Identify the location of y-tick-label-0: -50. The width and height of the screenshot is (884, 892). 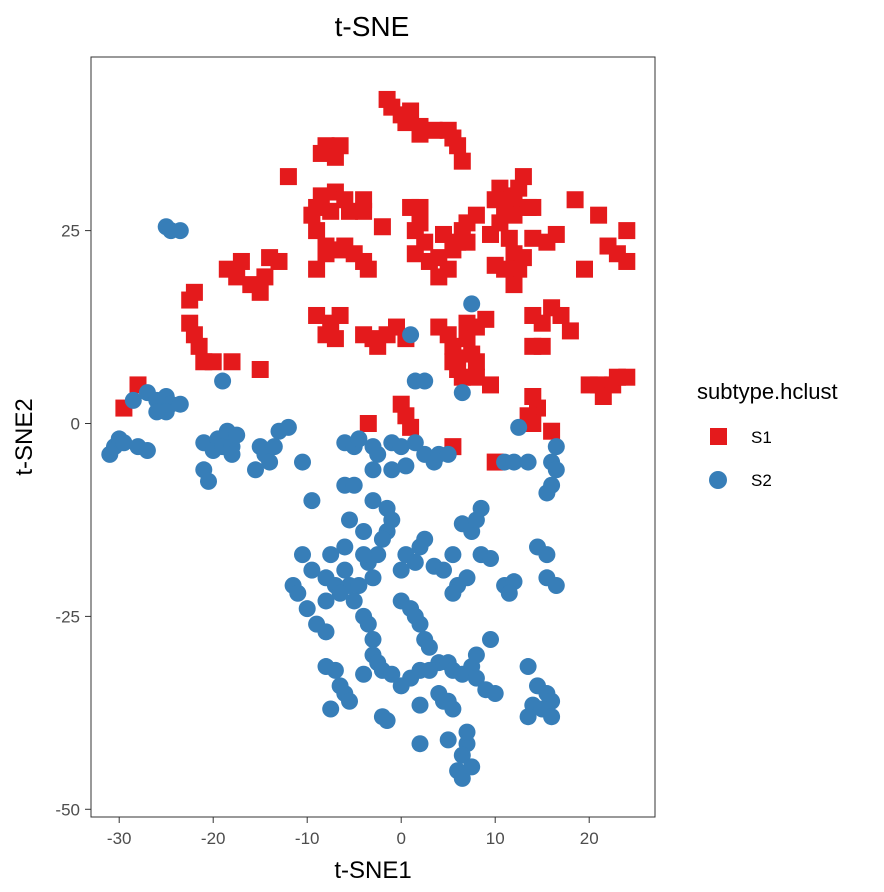
(67, 809).